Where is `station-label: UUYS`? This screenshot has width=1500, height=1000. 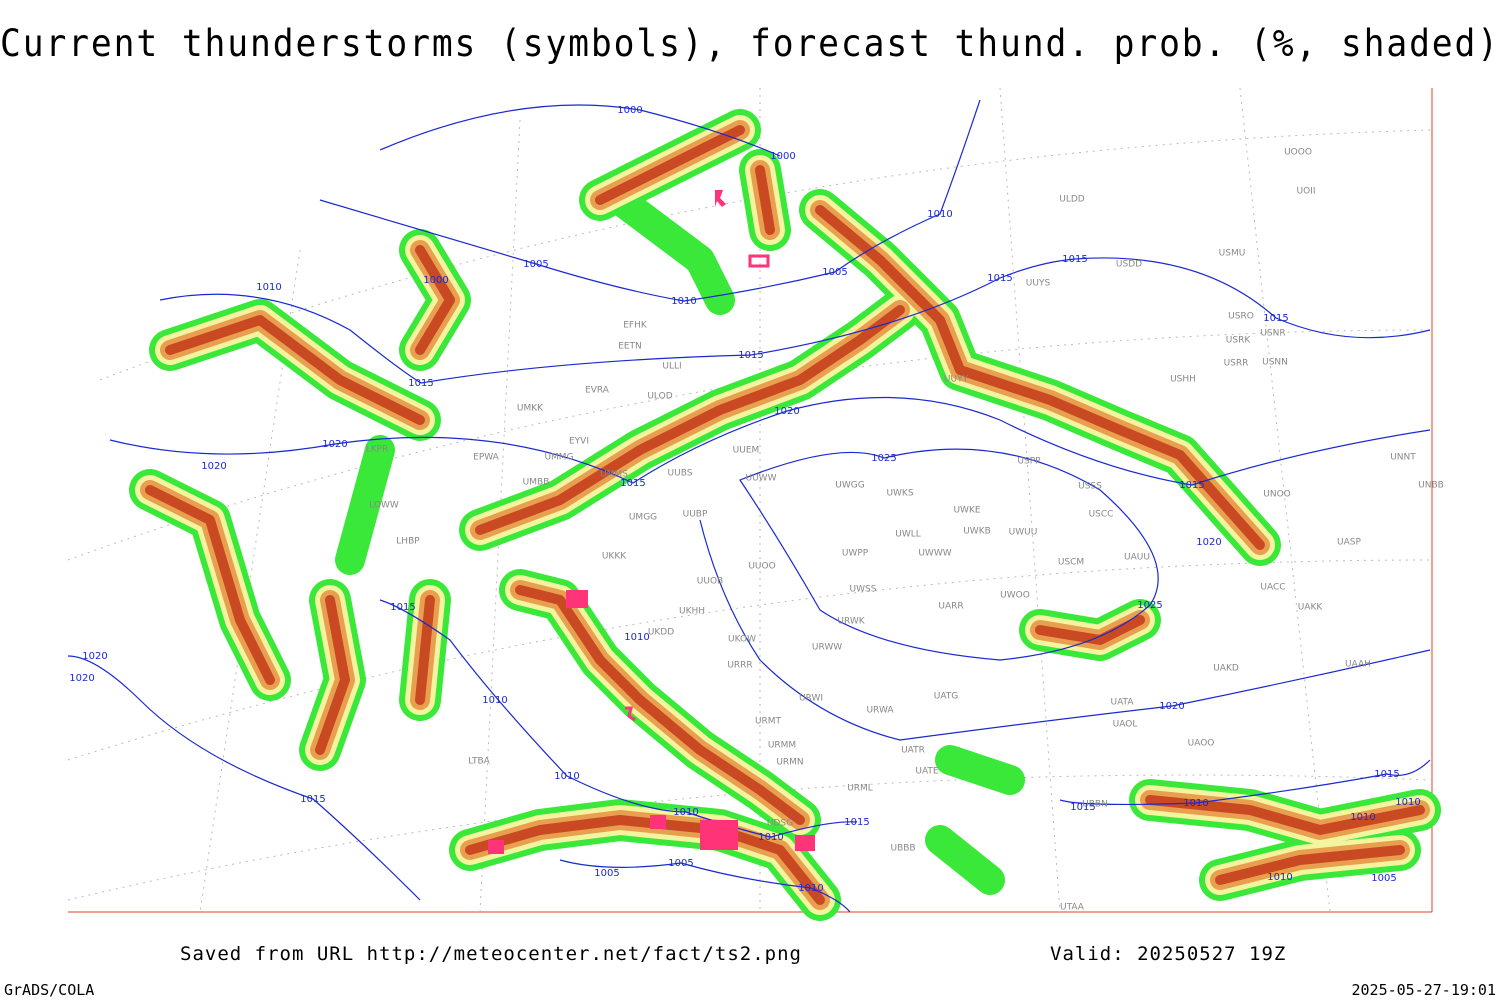
station-label: UUYS is located at coordinates (1038, 284).